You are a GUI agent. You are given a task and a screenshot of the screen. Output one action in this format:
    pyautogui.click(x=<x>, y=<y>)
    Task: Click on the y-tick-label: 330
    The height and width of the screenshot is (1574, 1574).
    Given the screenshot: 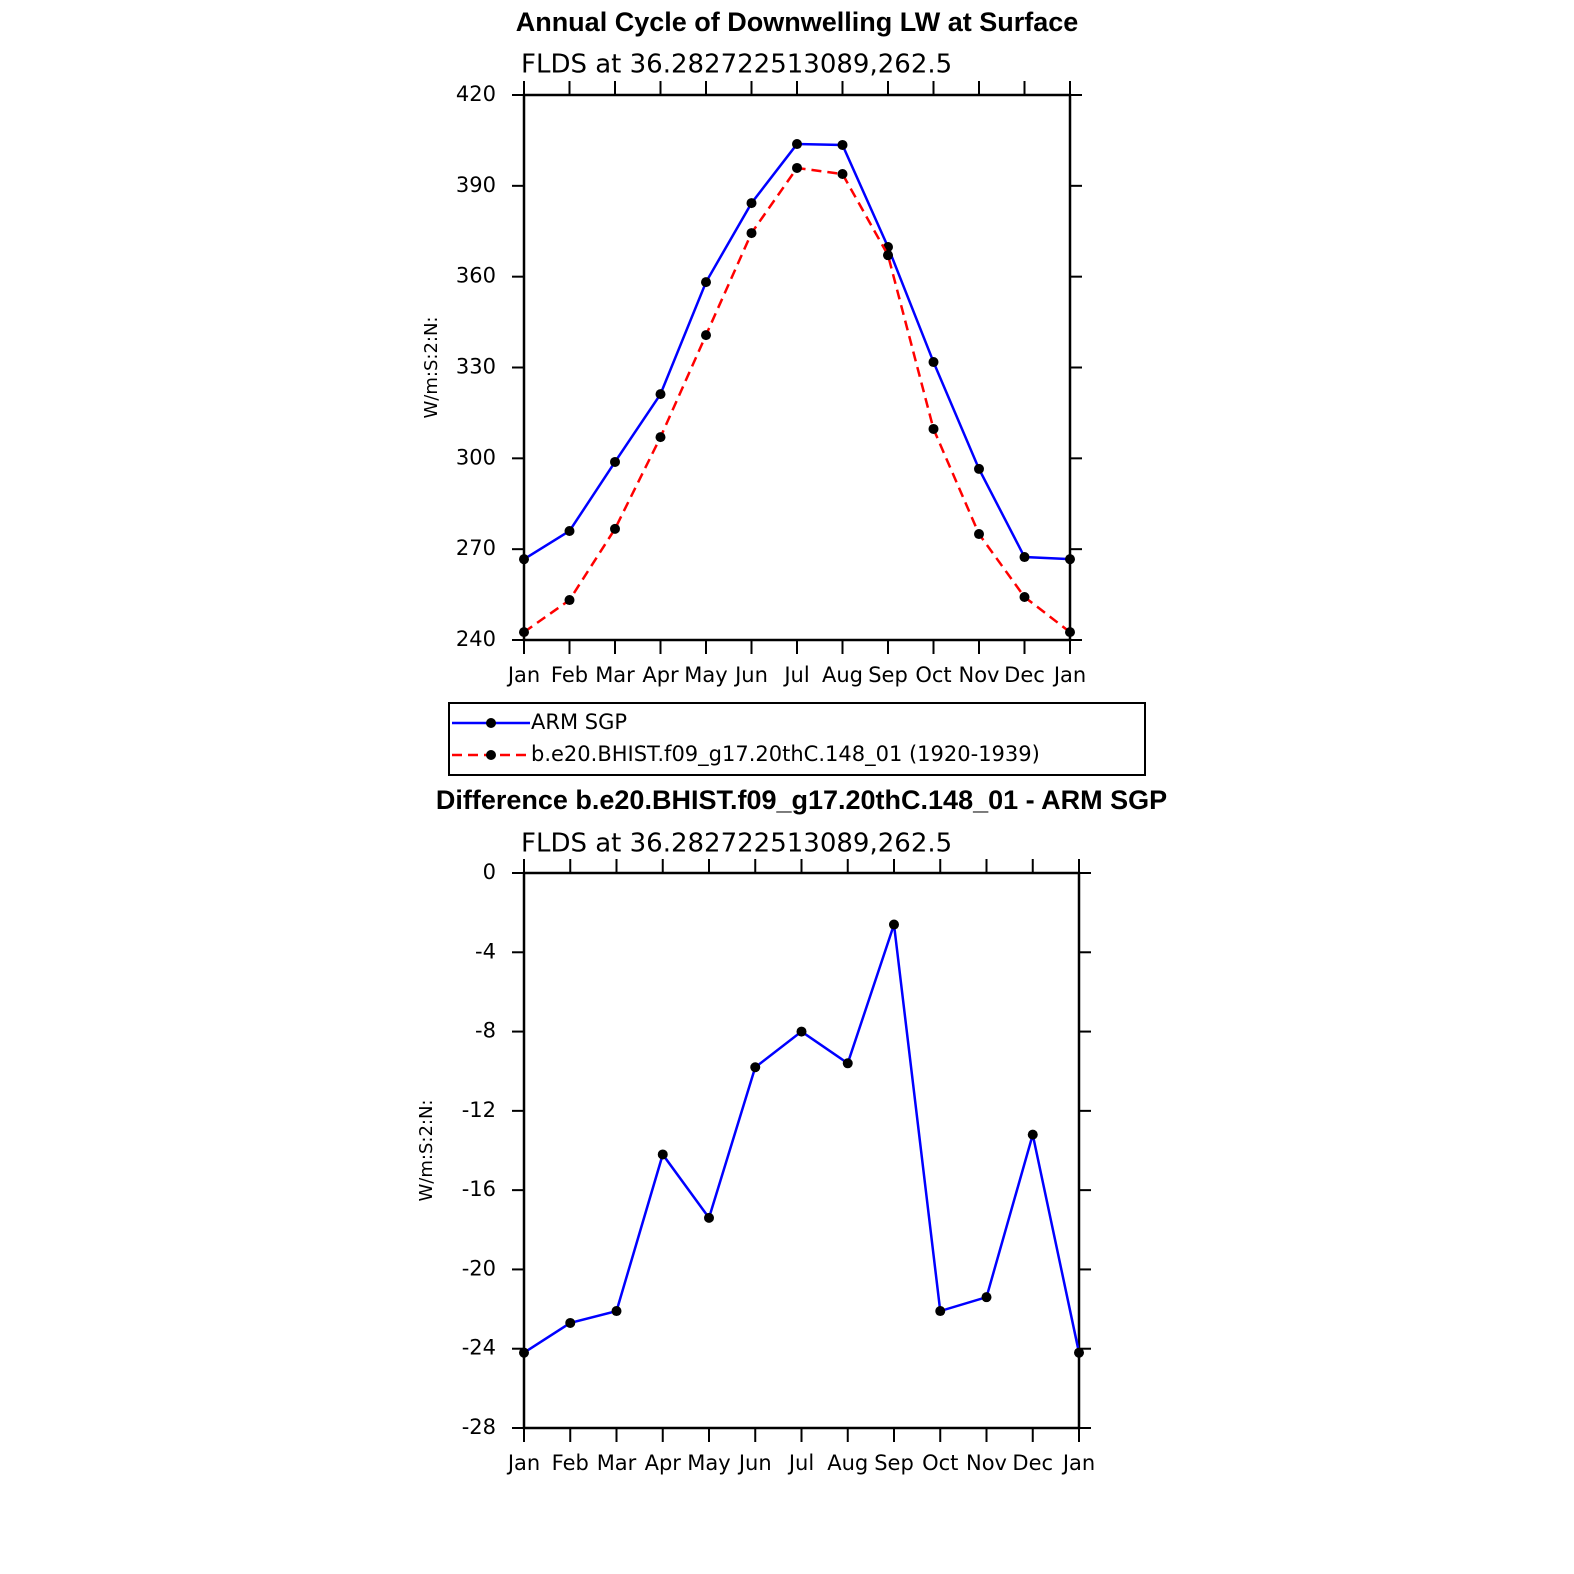 What is the action you would take?
    pyautogui.click(x=476, y=367)
    